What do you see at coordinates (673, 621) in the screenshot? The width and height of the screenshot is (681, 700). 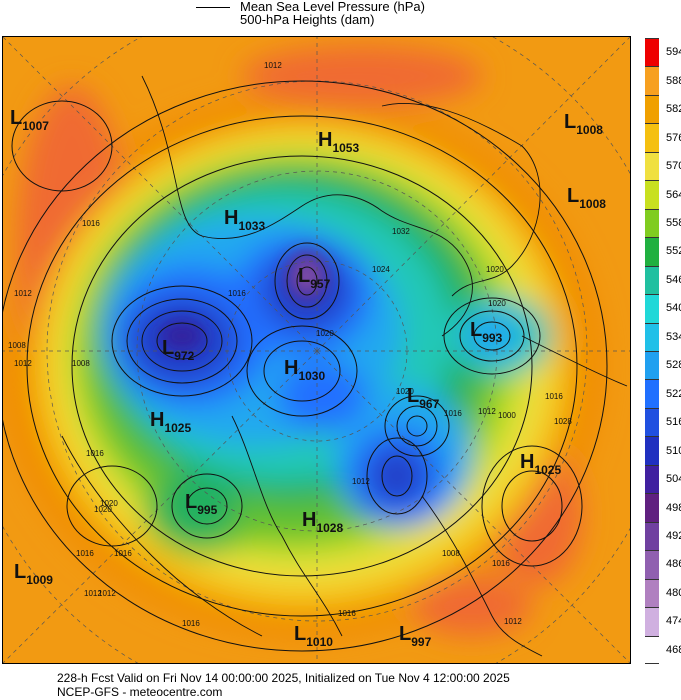 I see `colorbar-tick-label: 474` at bounding box center [673, 621].